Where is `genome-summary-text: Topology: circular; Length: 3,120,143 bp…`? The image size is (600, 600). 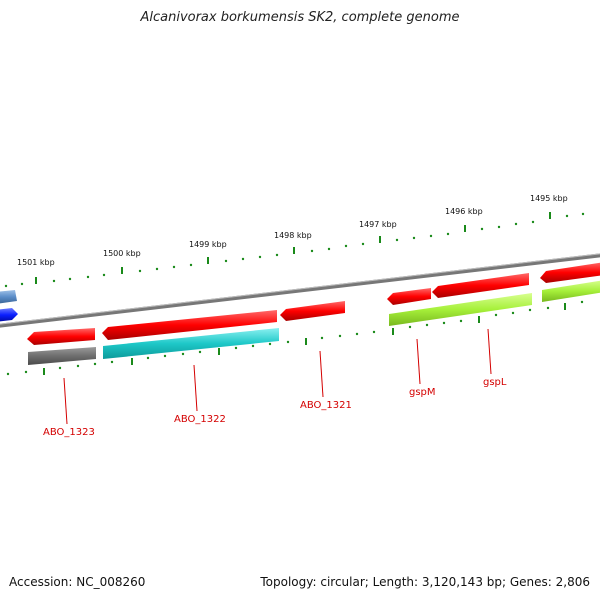 genome-summary-text: Topology: circular; Length: 3,120,143 bp… is located at coordinates (425, 582).